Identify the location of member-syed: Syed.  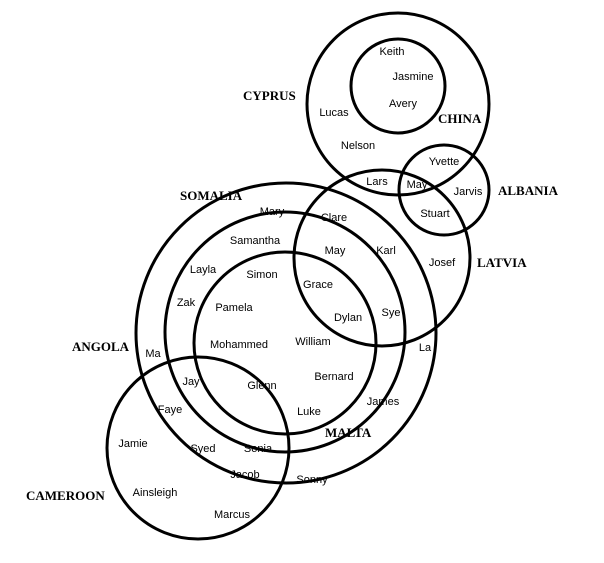
(202, 449).